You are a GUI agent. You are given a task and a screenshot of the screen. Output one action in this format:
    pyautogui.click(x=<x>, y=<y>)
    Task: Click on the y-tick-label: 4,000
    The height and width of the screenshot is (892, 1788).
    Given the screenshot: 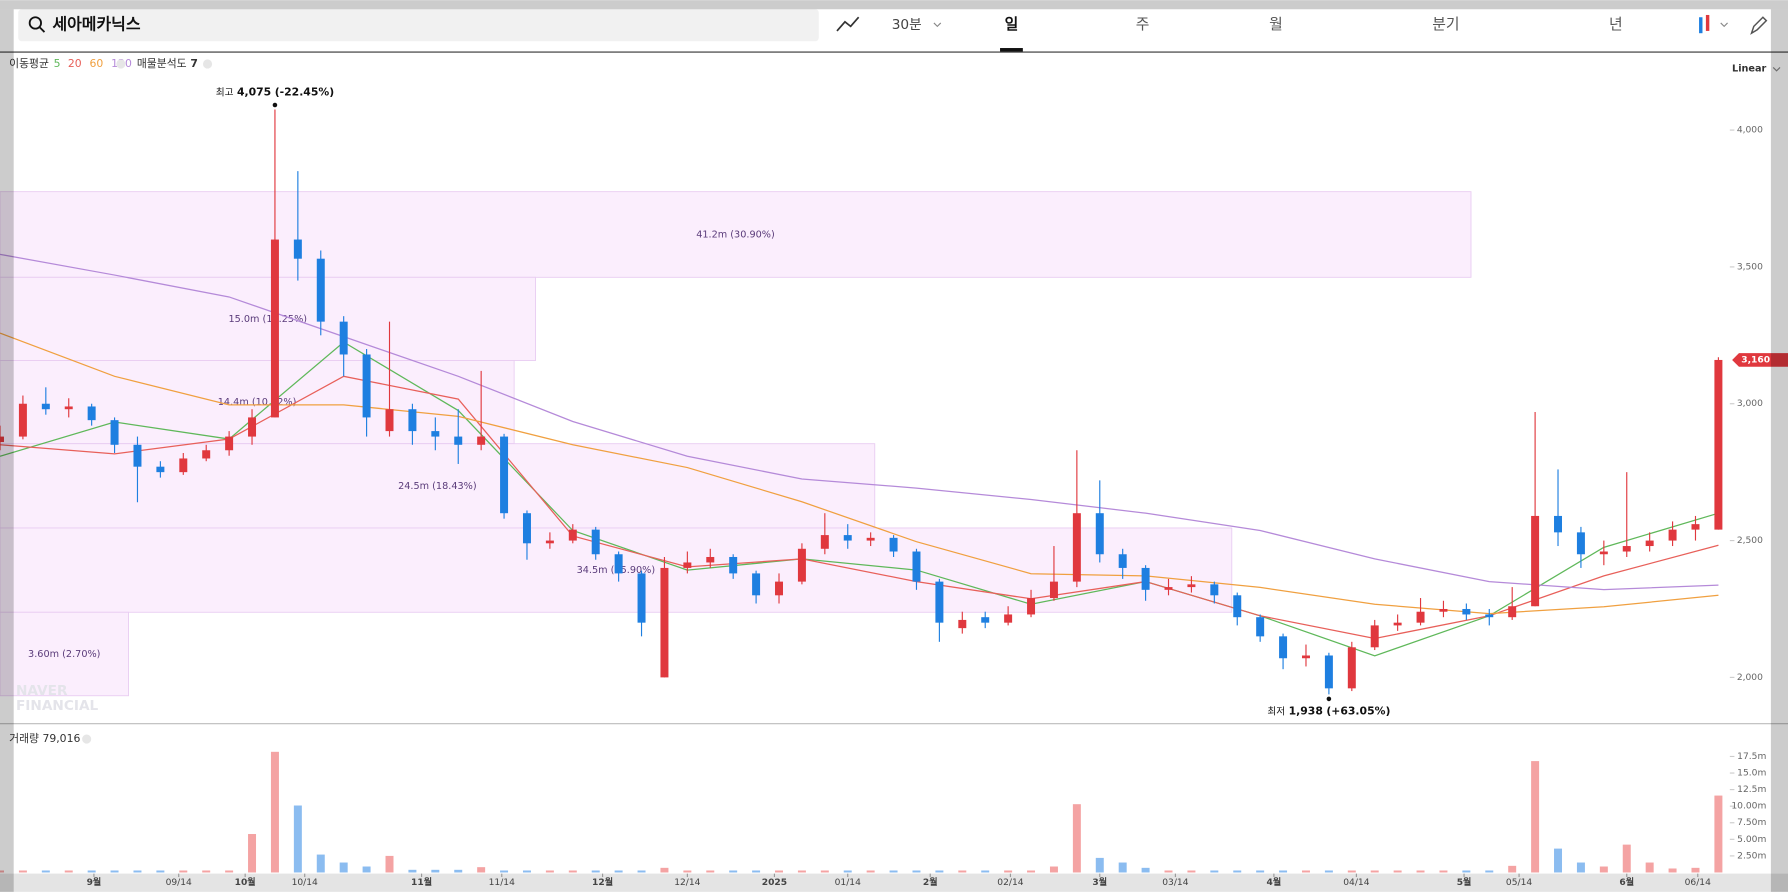 What is the action you would take?
    pyautogui.click(x=1750, y=131)
    